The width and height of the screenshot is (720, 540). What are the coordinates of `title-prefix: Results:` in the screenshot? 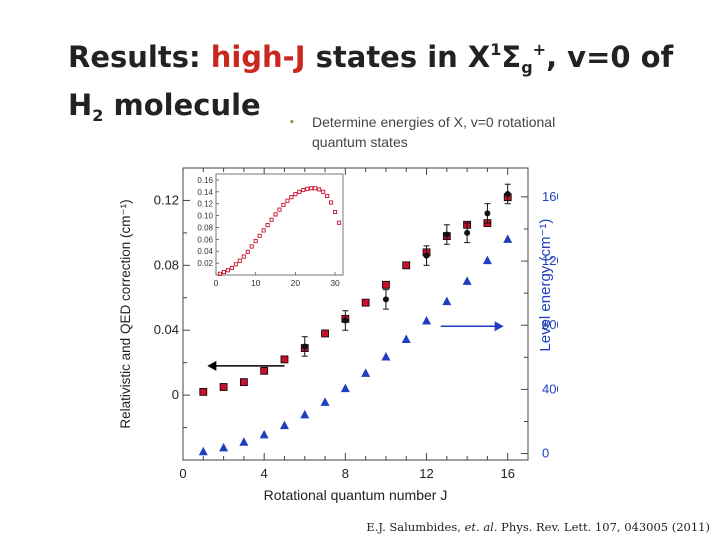 It's located at (134, 57).